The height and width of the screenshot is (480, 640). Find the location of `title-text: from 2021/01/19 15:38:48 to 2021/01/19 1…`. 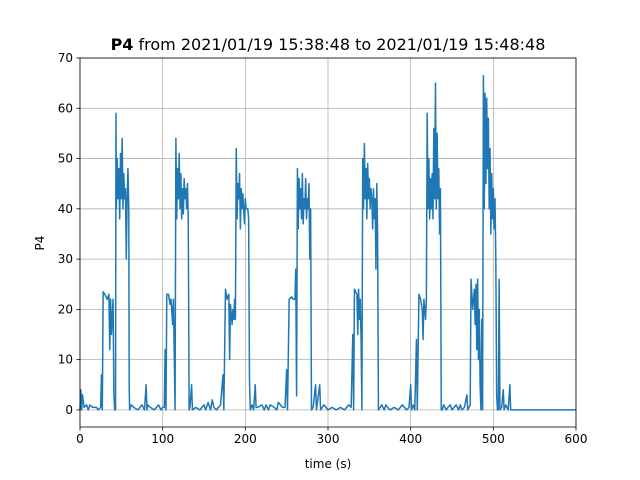

title-text: from 2021/01/19 15:38:48 to 2021/01/19 1… is located at coordinates (342, 44).